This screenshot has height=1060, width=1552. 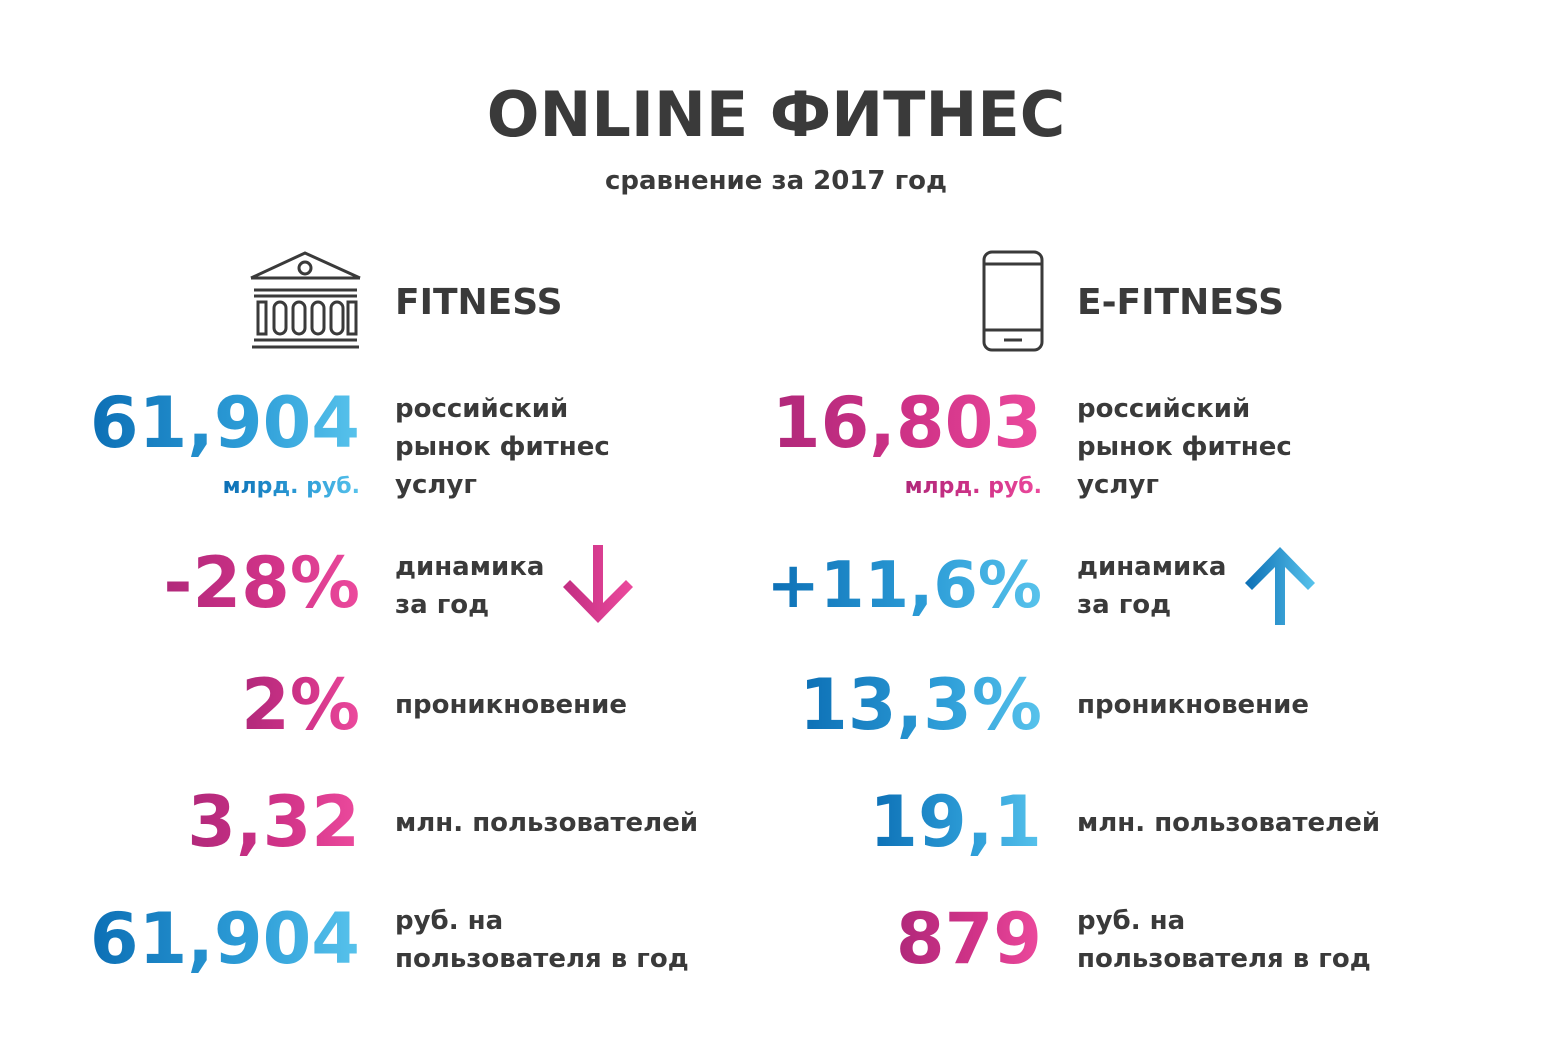 I want to click on efitness-penetration-value: 13,3%, so click(x=920, y=705).